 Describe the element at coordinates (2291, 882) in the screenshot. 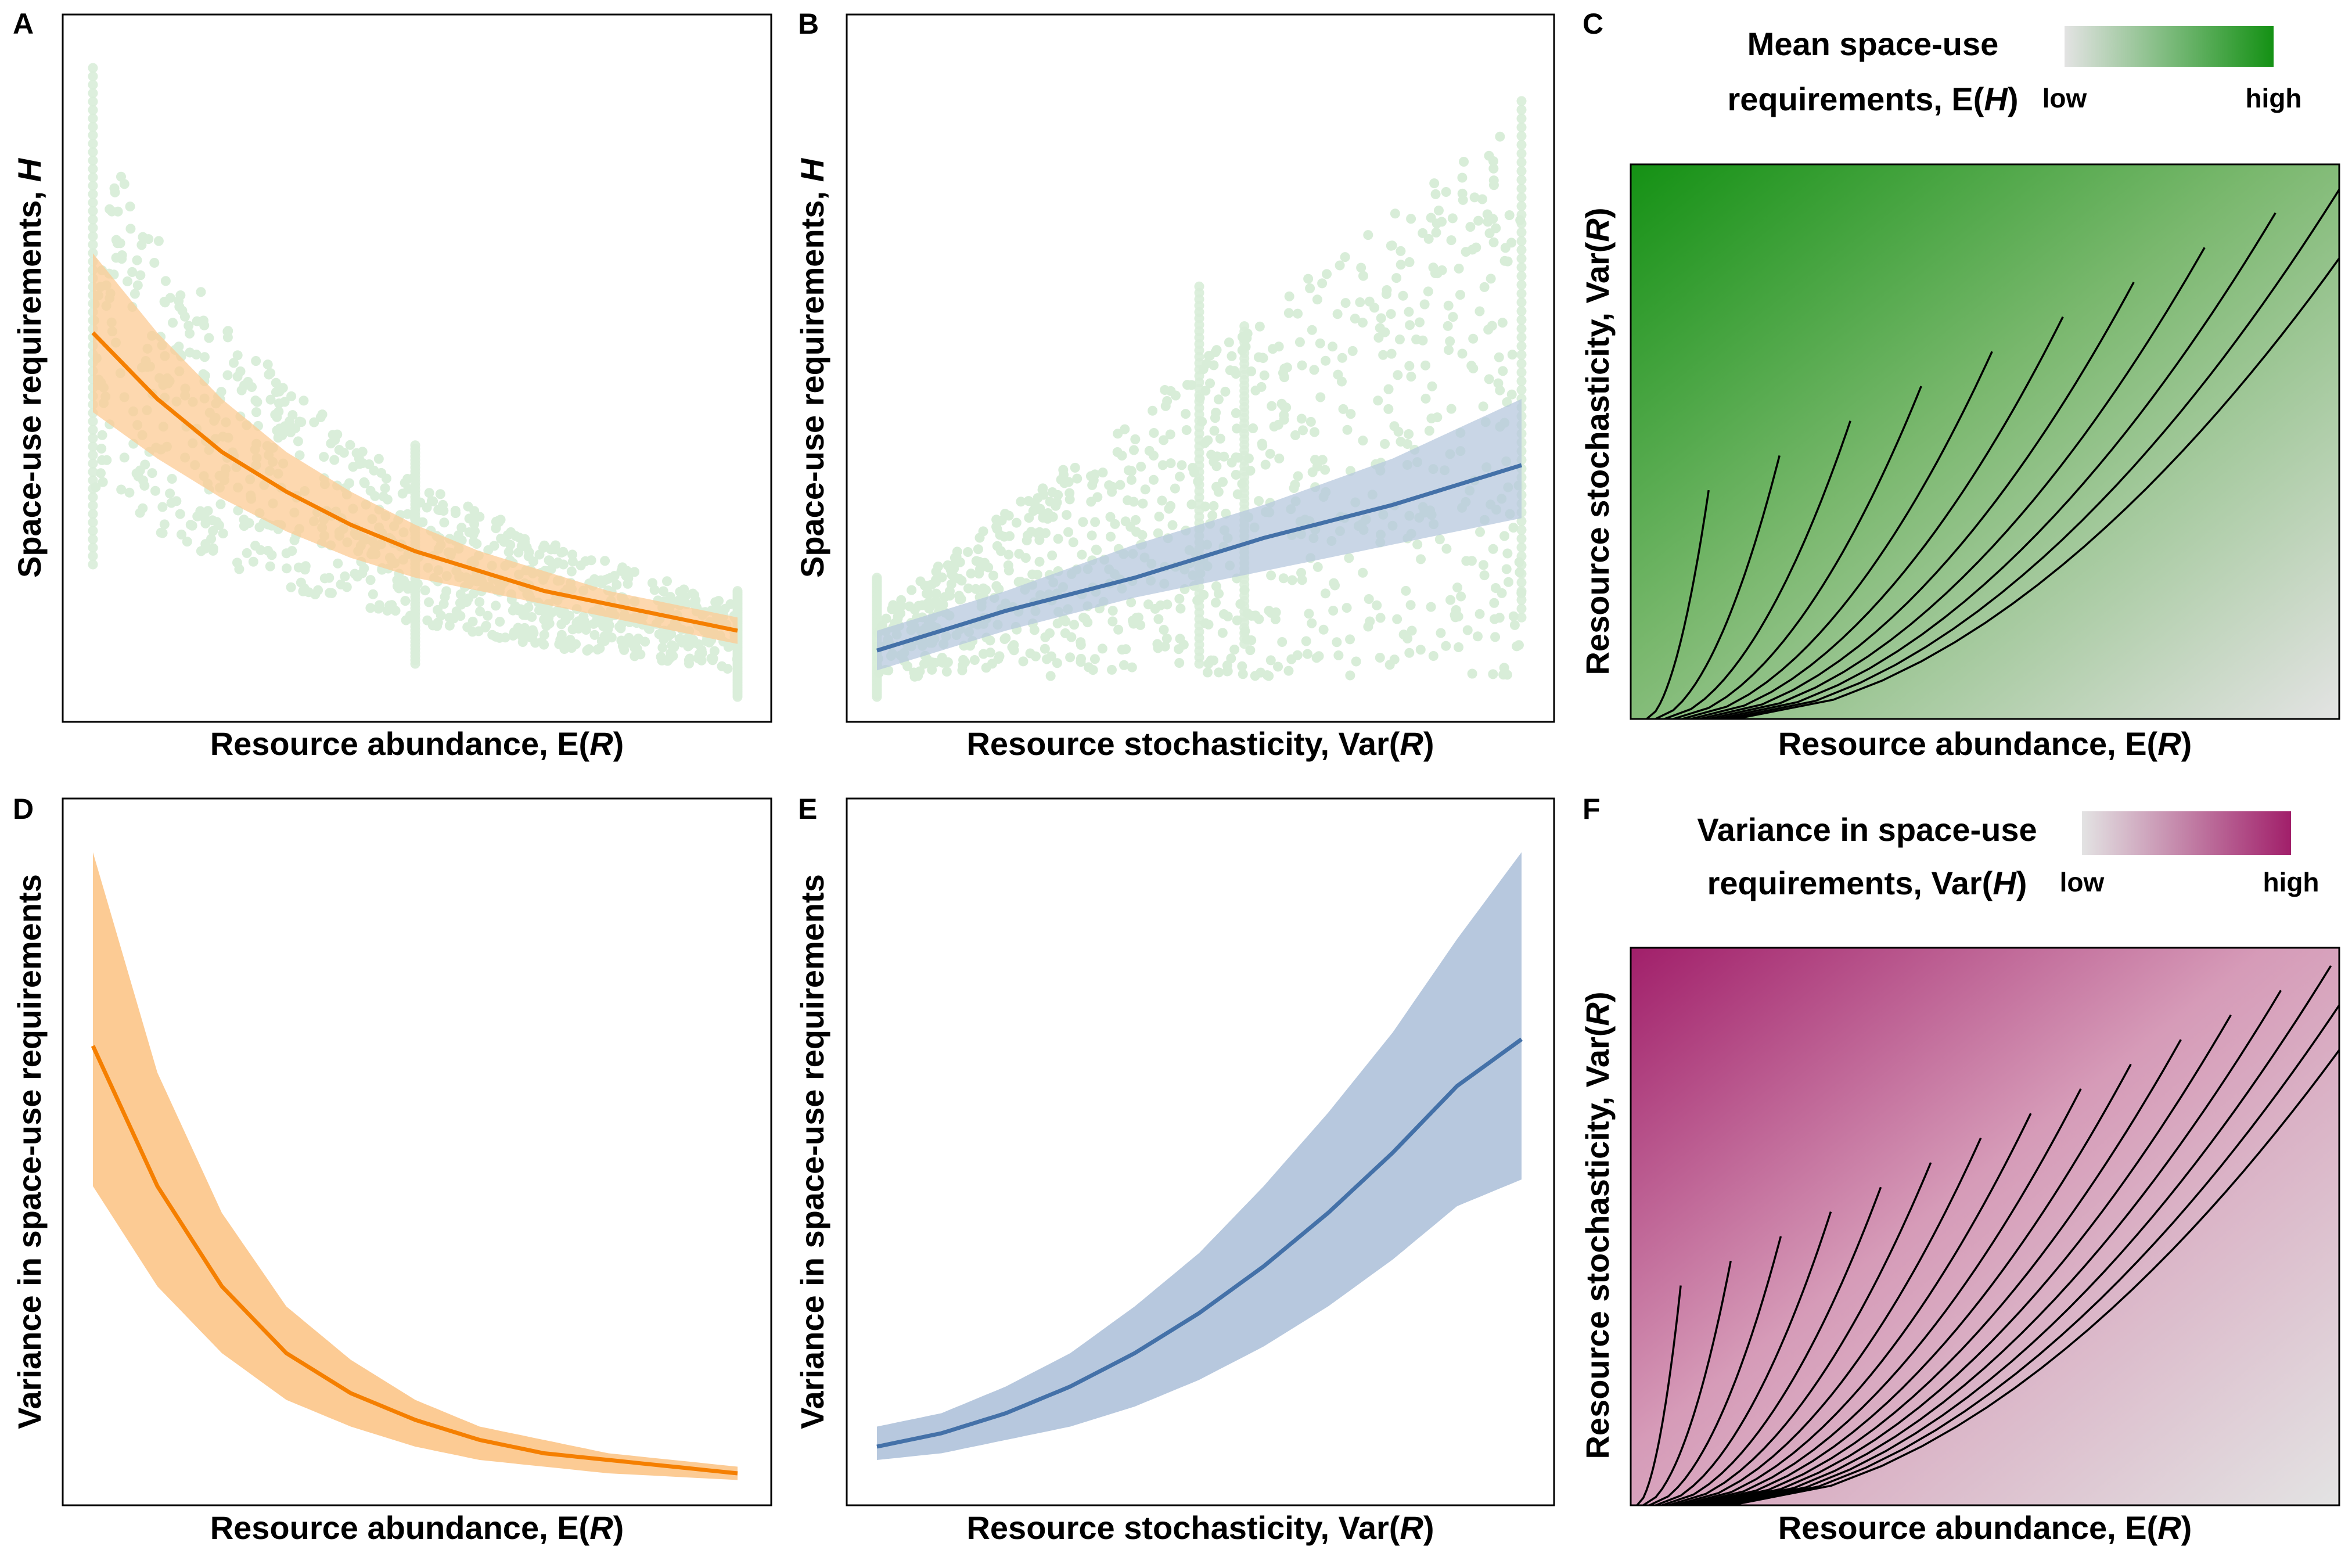

I see `colorbar-high-label-f: high` at that location.